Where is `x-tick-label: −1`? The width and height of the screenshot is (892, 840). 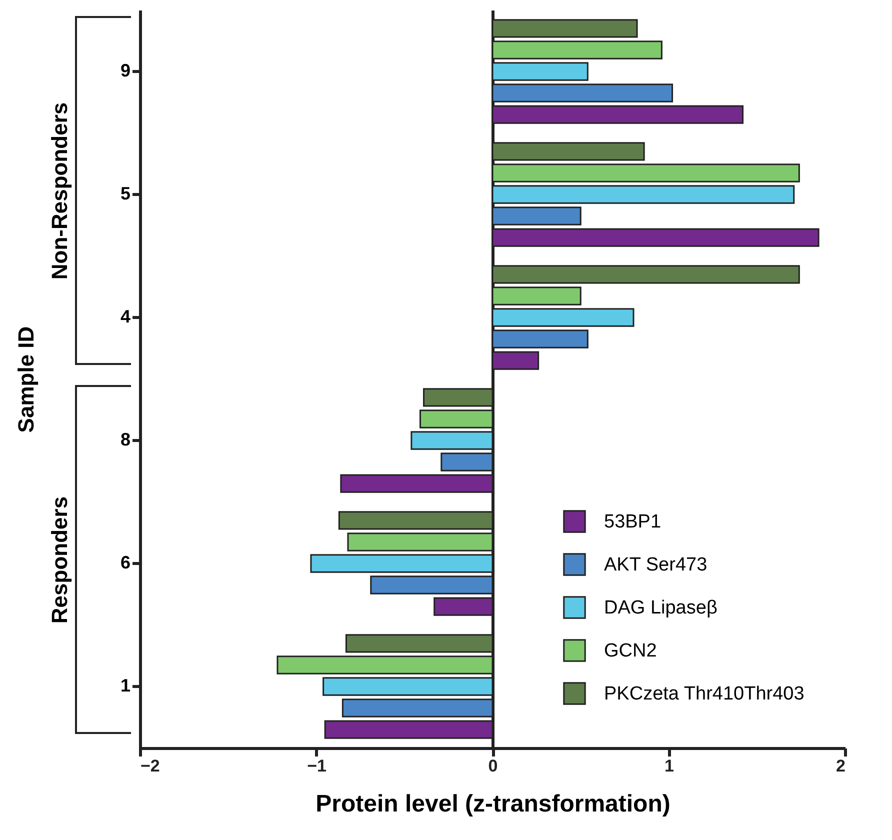 x-tick-label: −1 is located at coordinates (316, 766).